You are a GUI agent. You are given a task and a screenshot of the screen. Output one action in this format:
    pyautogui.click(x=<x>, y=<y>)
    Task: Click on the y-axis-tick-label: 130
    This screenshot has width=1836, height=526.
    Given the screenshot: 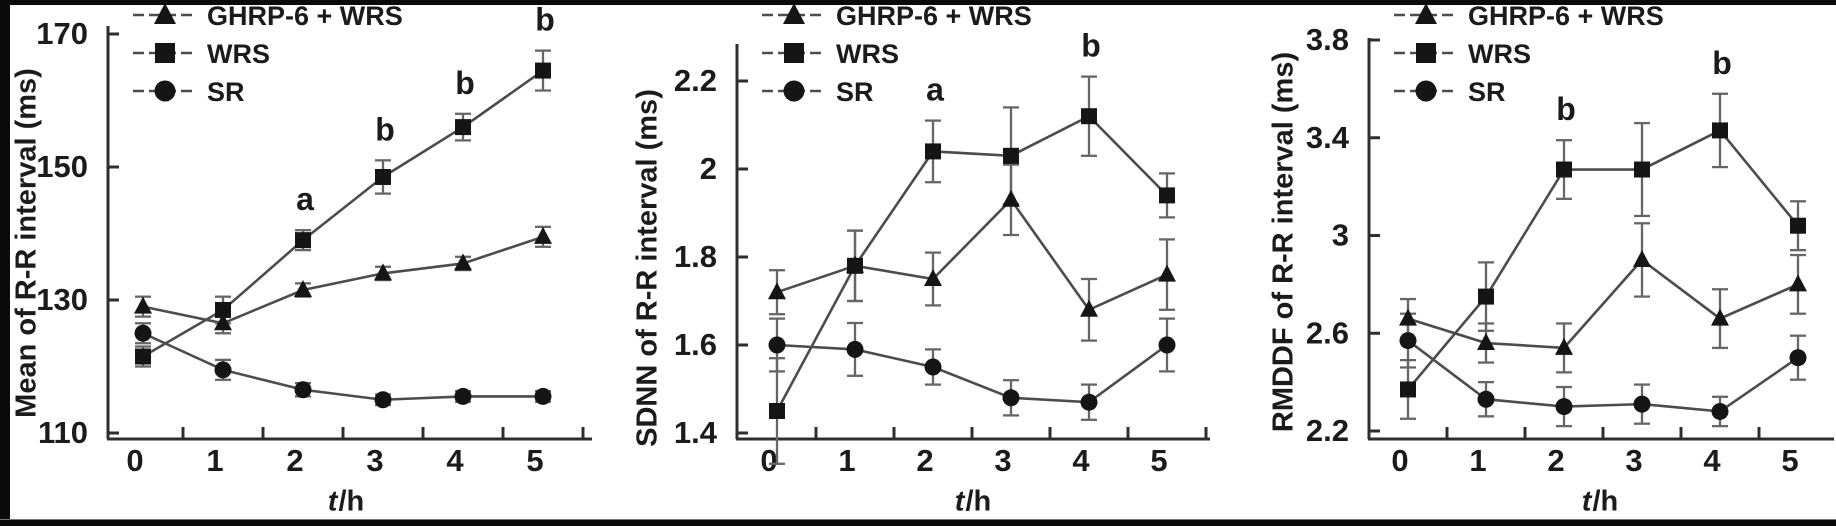 What is the action you would take?
    pyautogui.click(x=62, y=299)
    